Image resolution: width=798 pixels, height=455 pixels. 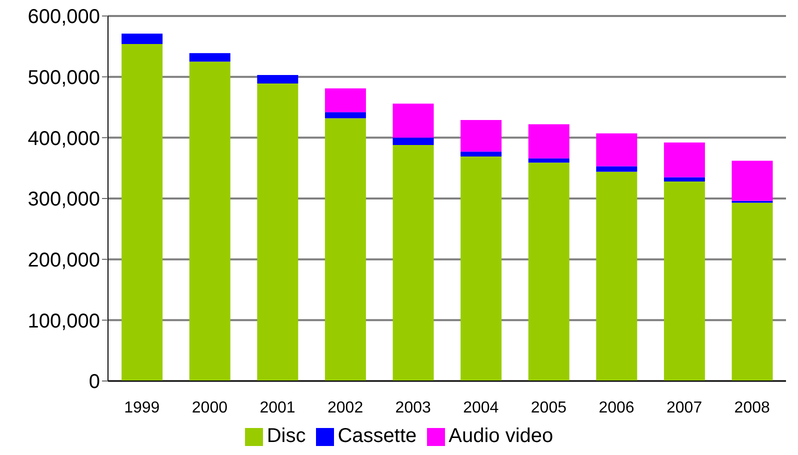 What do you see at coordinates (210, 407) in the screenshot?
I see `x-tick-label: 2000` at bounding box center [210, 407].